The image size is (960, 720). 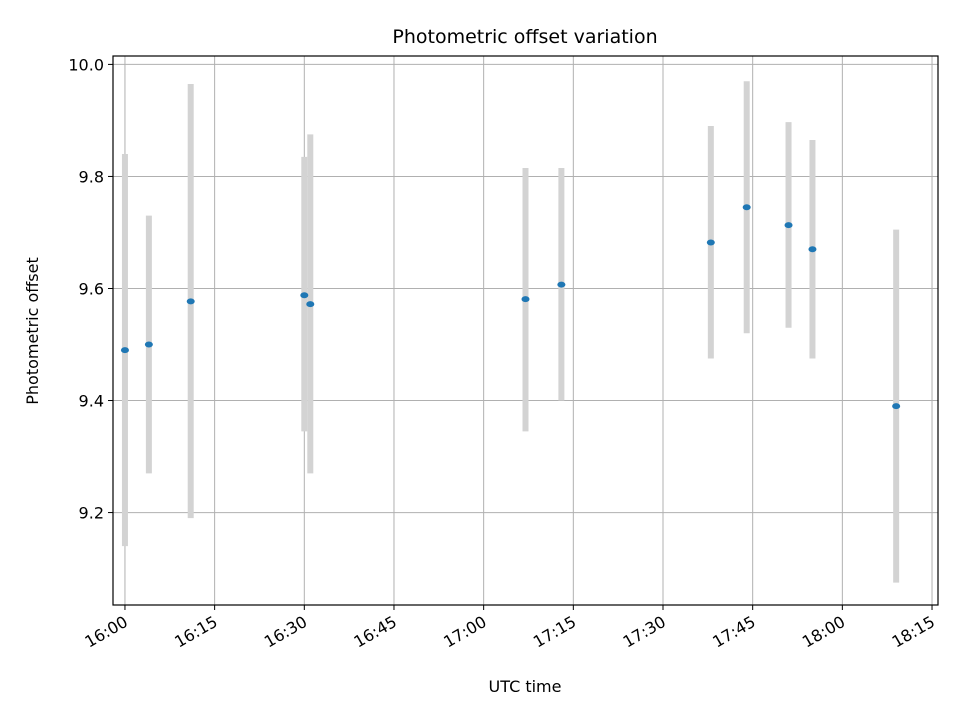 I want to click on y-tick-label: 9.6, so click(x=91, y=288).